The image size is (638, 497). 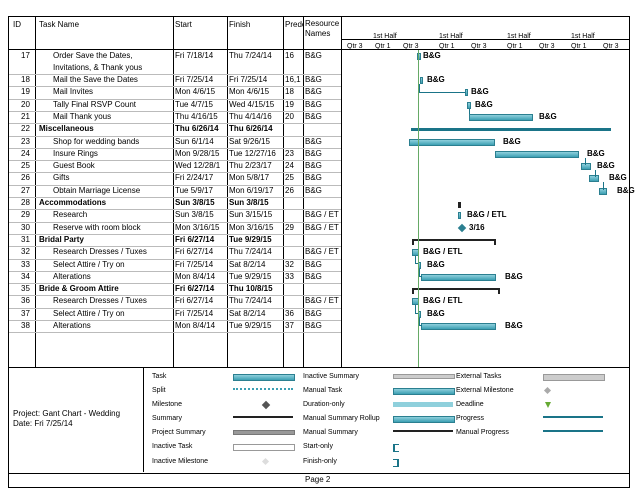 What do you see at coordinates (252, 153) in the screenshot?
I see `row-finish: Tue 12/27/16` at bounding box center [252, 153].